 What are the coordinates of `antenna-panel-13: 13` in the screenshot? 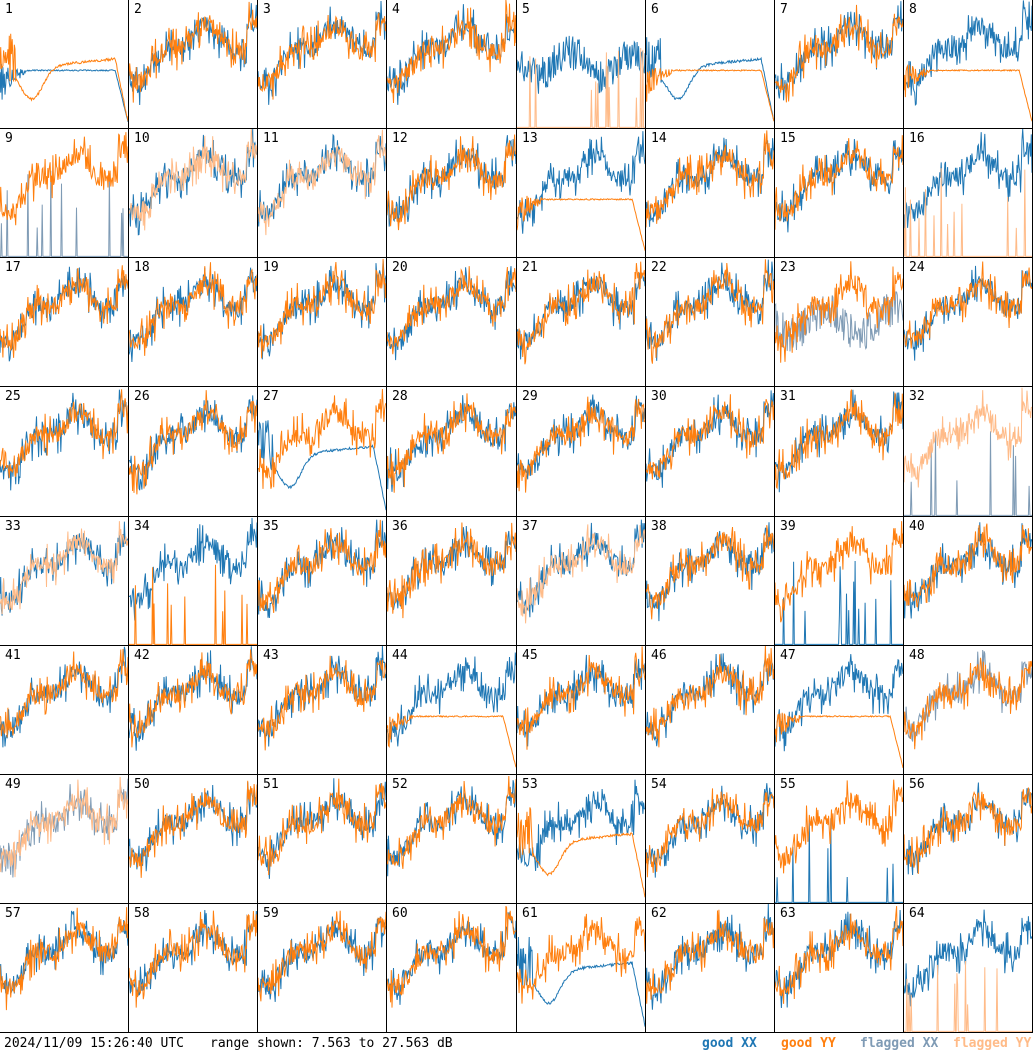 It's located at (581, 193).